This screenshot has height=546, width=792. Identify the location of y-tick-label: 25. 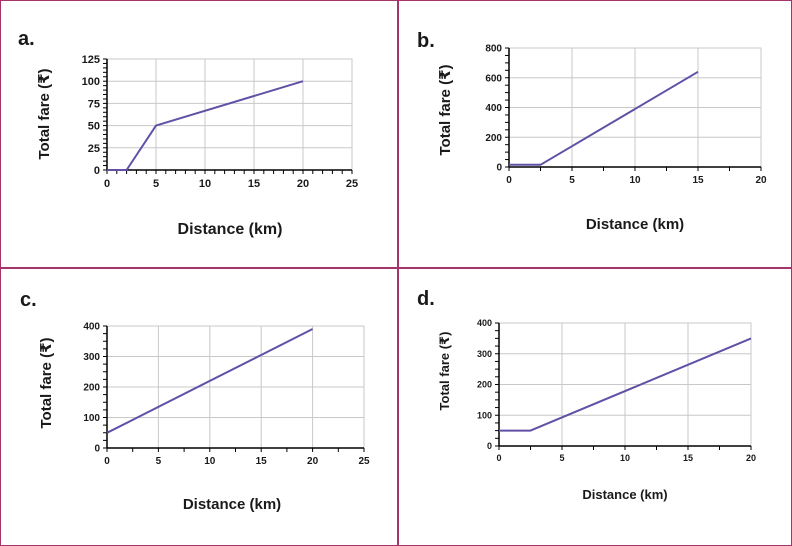
(94, 149).